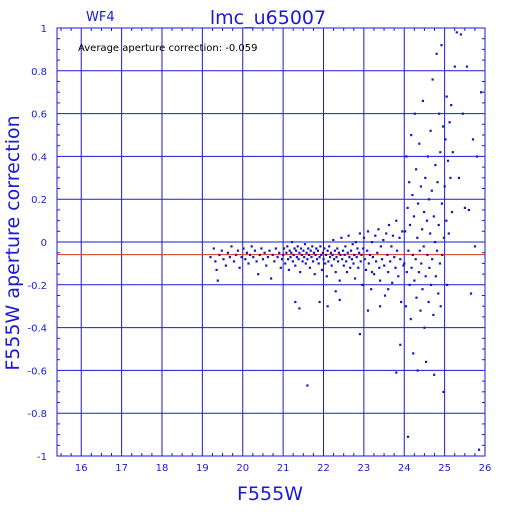 The image size is (512, 512). What do you see at coordinates (37, 414) in the screenshot?
I see `y-tick-label: -0.8` at bounding box center [37, 414].